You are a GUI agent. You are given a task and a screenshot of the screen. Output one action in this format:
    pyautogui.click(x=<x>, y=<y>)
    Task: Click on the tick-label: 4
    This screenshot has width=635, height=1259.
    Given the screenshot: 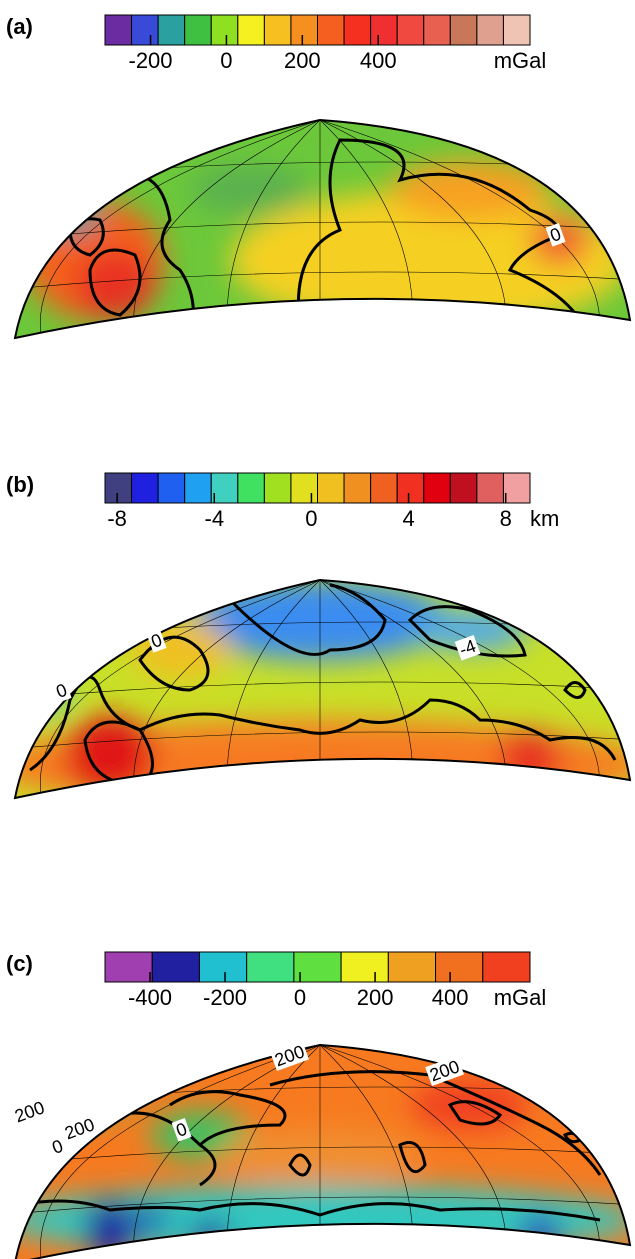 What is the action you would take?
    pyautogui.click(x=408, y=518)
    